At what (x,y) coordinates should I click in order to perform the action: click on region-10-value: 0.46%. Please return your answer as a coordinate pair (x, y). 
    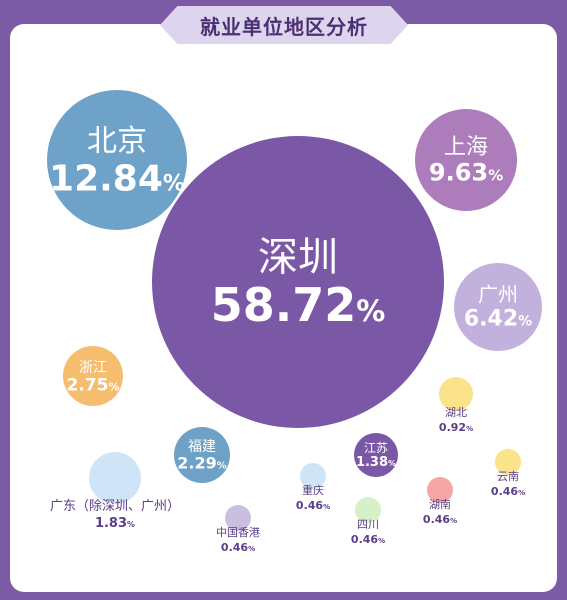
    Looking at the image, I should click on (440, 519).